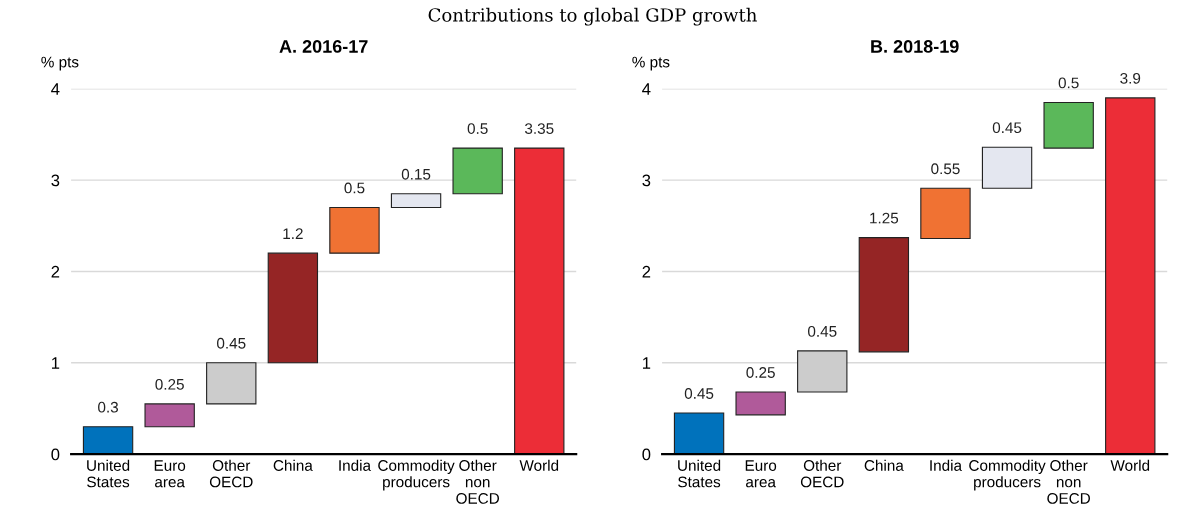  I want to click on data-label: 0.15, so click(416, 174).